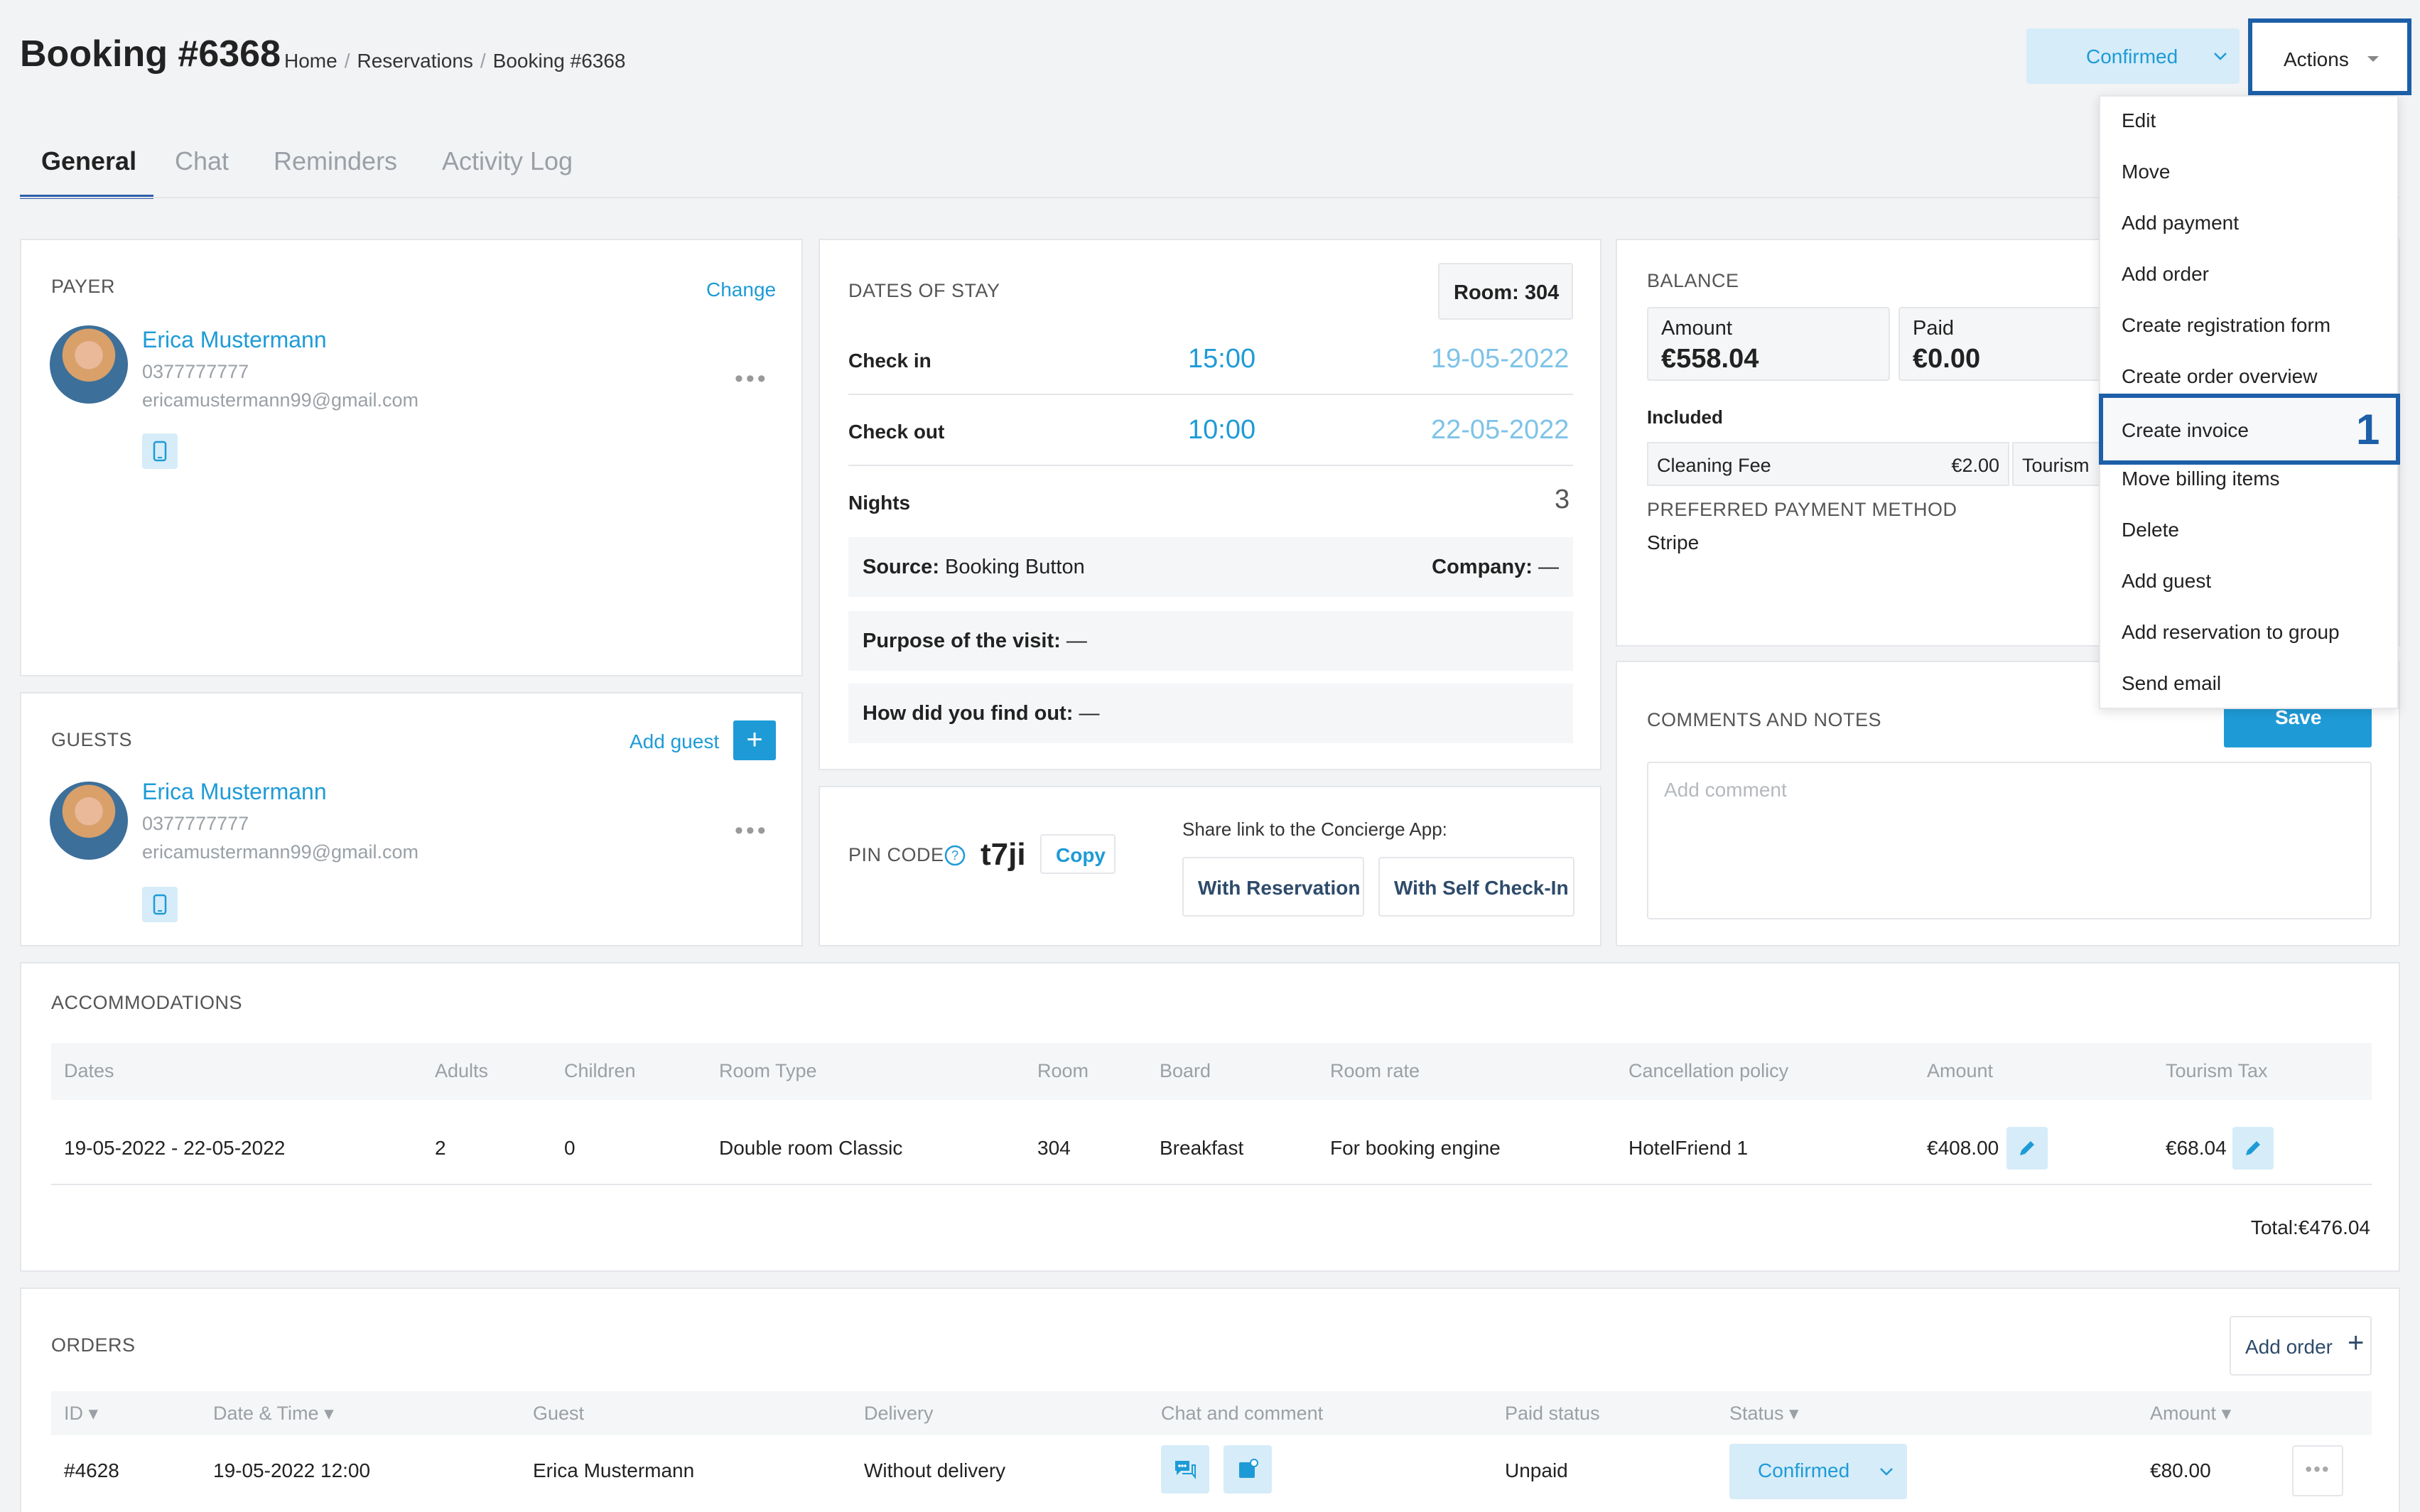 The height and width of the screenshot is (1512, 2420). What do you see at coordinates (234, 339) in the screenshot?
I see `payer-name: Erica Mustermann` at bounding box center [234, 339].